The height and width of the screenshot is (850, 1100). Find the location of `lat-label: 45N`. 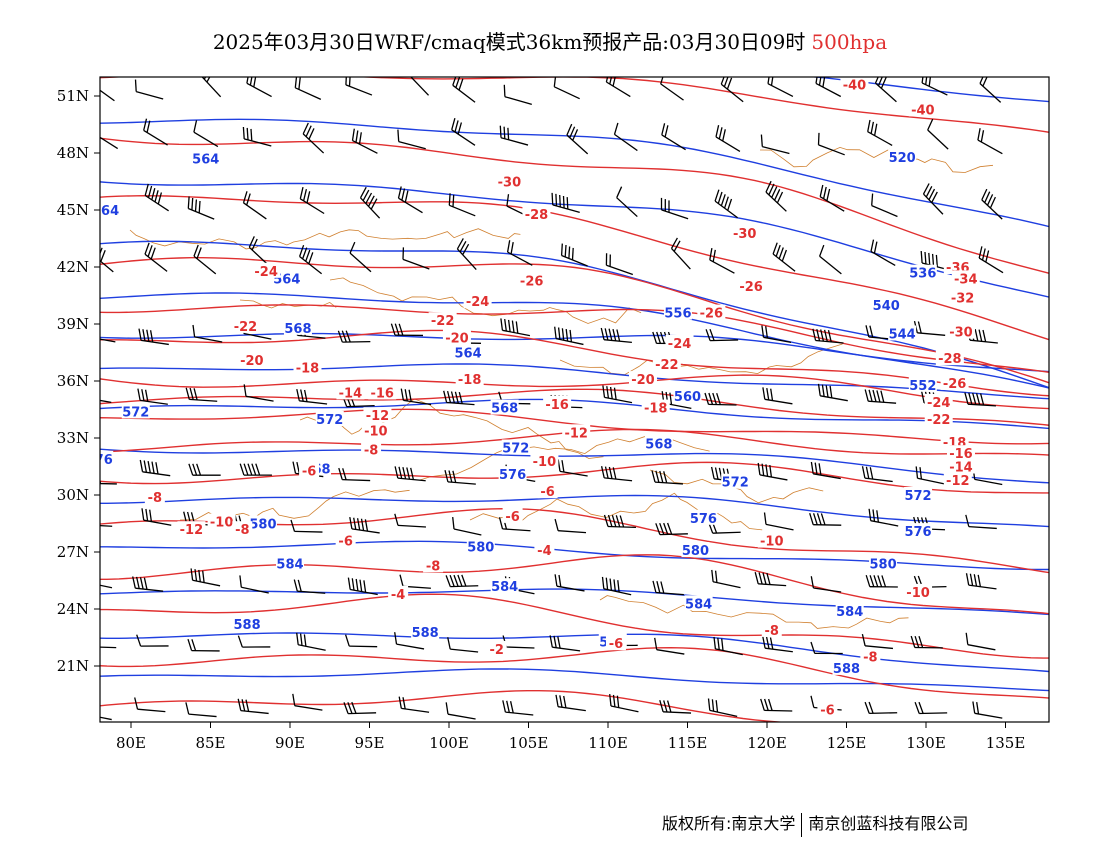

lat-label: 45N is located at coordinates (73, 210).